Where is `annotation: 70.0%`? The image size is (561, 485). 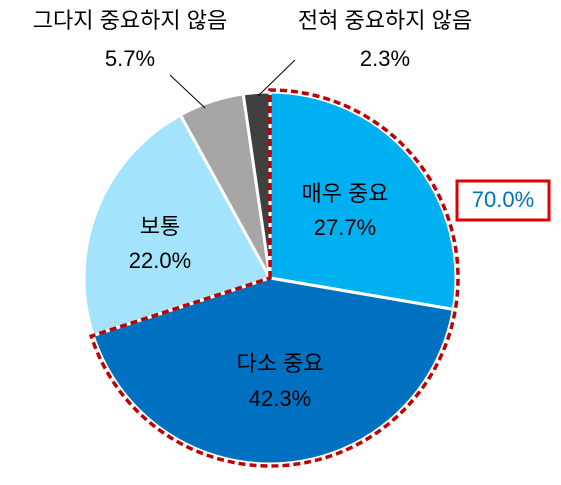 annotation: 70.0% is located at coordinates (503, 199).